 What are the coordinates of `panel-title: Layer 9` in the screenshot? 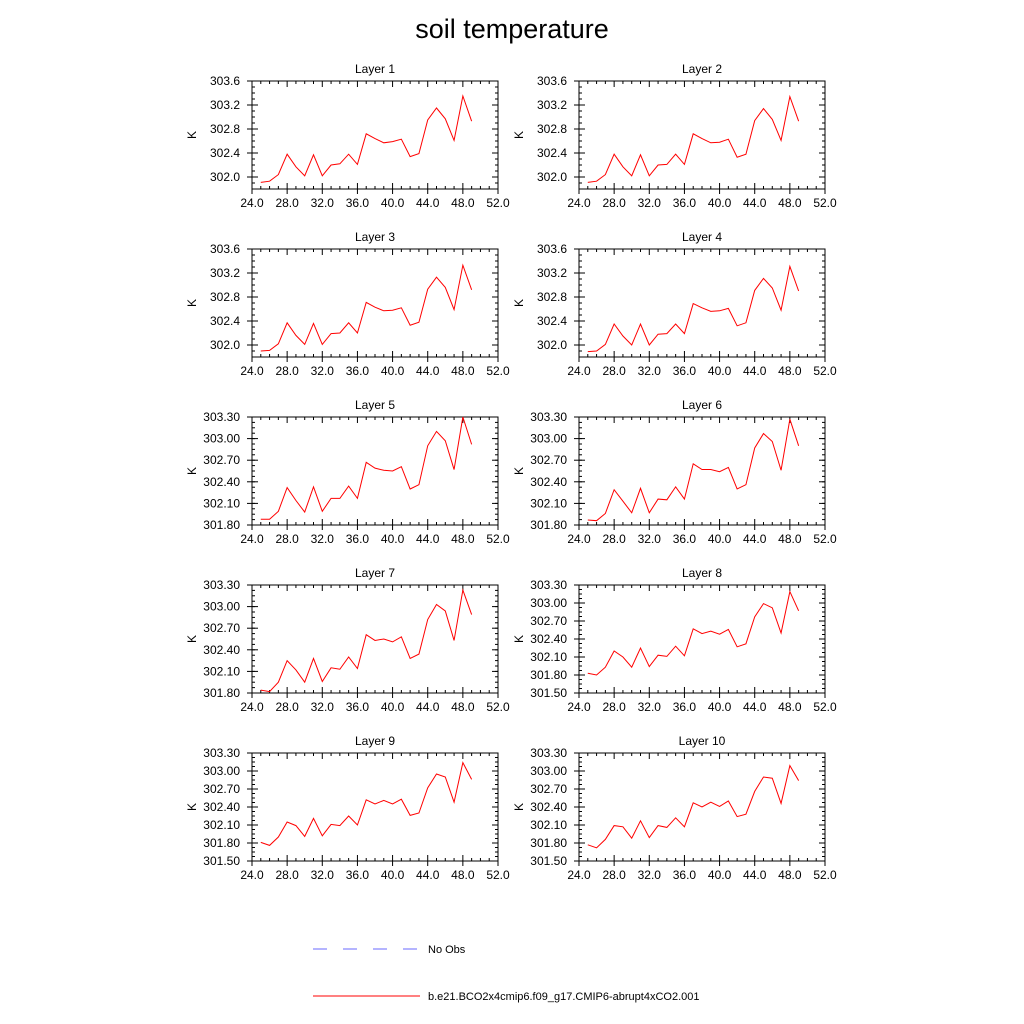 It's located at (375, 741).